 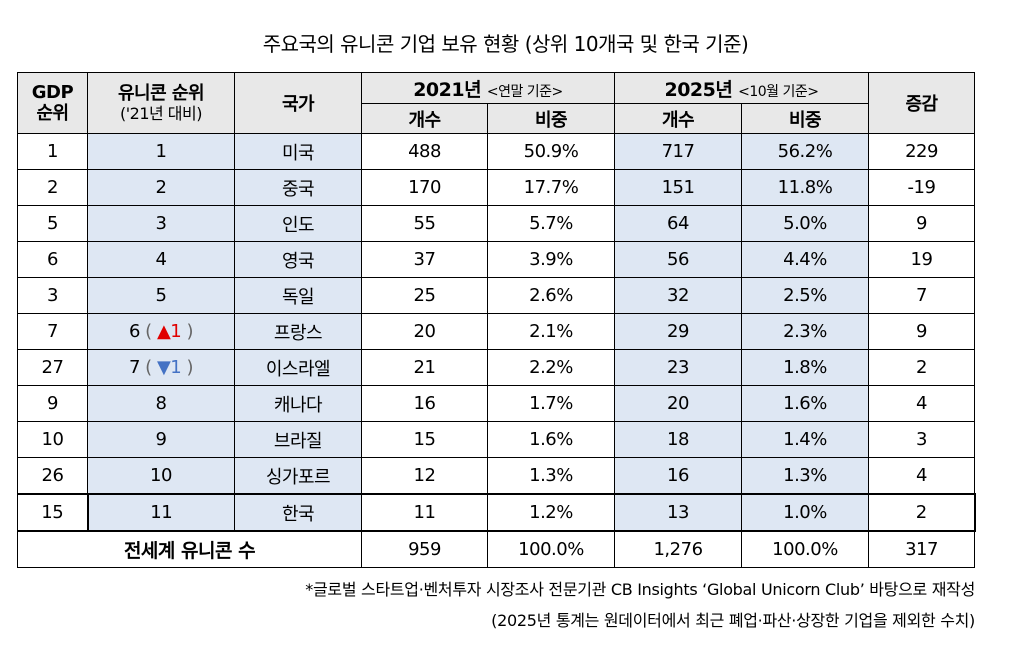 I want to click on share-2021-cell: 50.9%, so click(x=551, y=151).